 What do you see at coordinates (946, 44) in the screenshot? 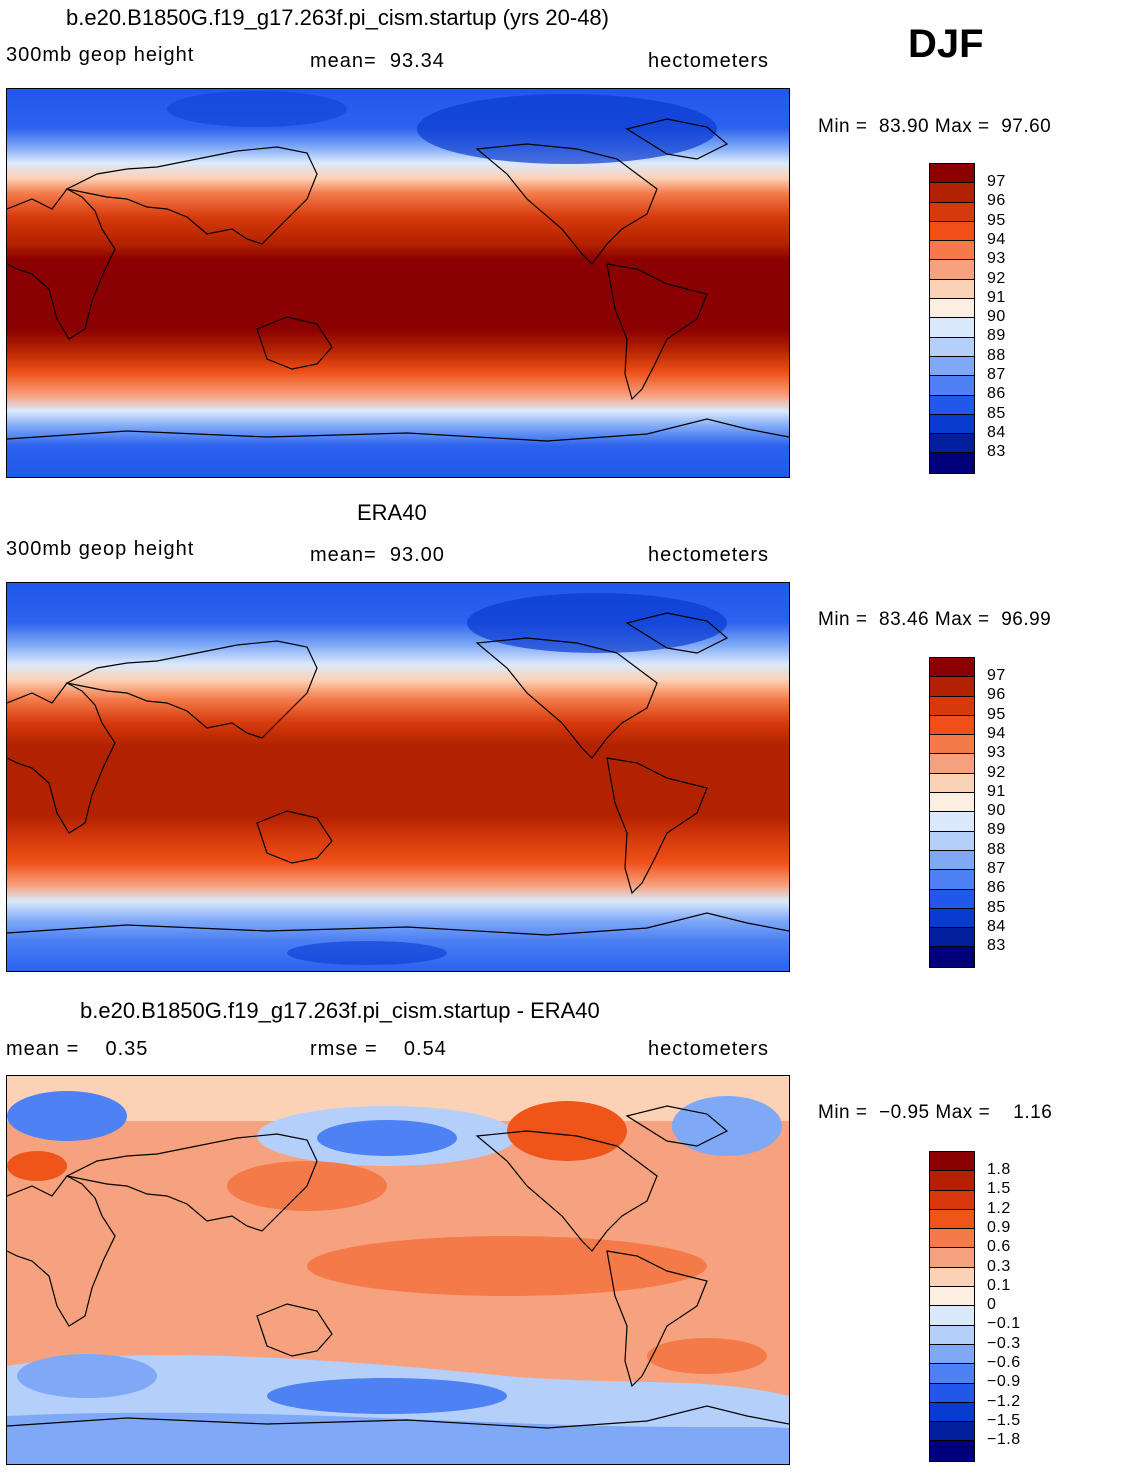
I see `season-label: DJF` at bounding box center [946, 44].